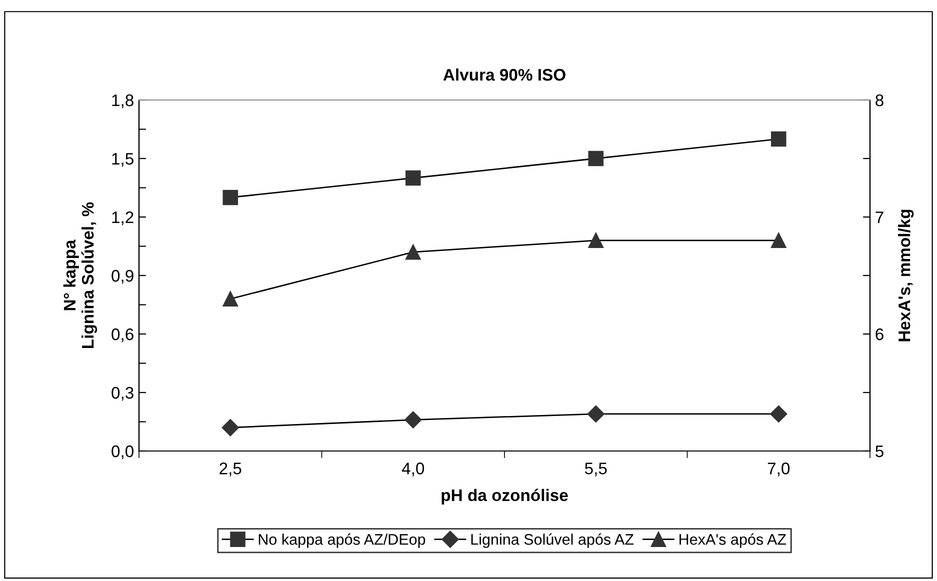 This screenshot has height=581, width=937. Describe the element at coordinates (733, 540) in the screenshot. I see `legend-label: HexA's após AZ` at that location.